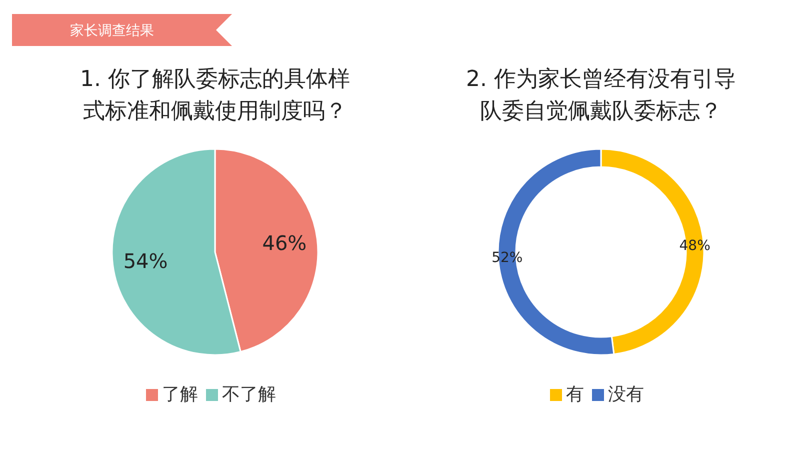 This screenshot has height=451, width=800. I want to click on data-label: 54%, so click(145, 260).